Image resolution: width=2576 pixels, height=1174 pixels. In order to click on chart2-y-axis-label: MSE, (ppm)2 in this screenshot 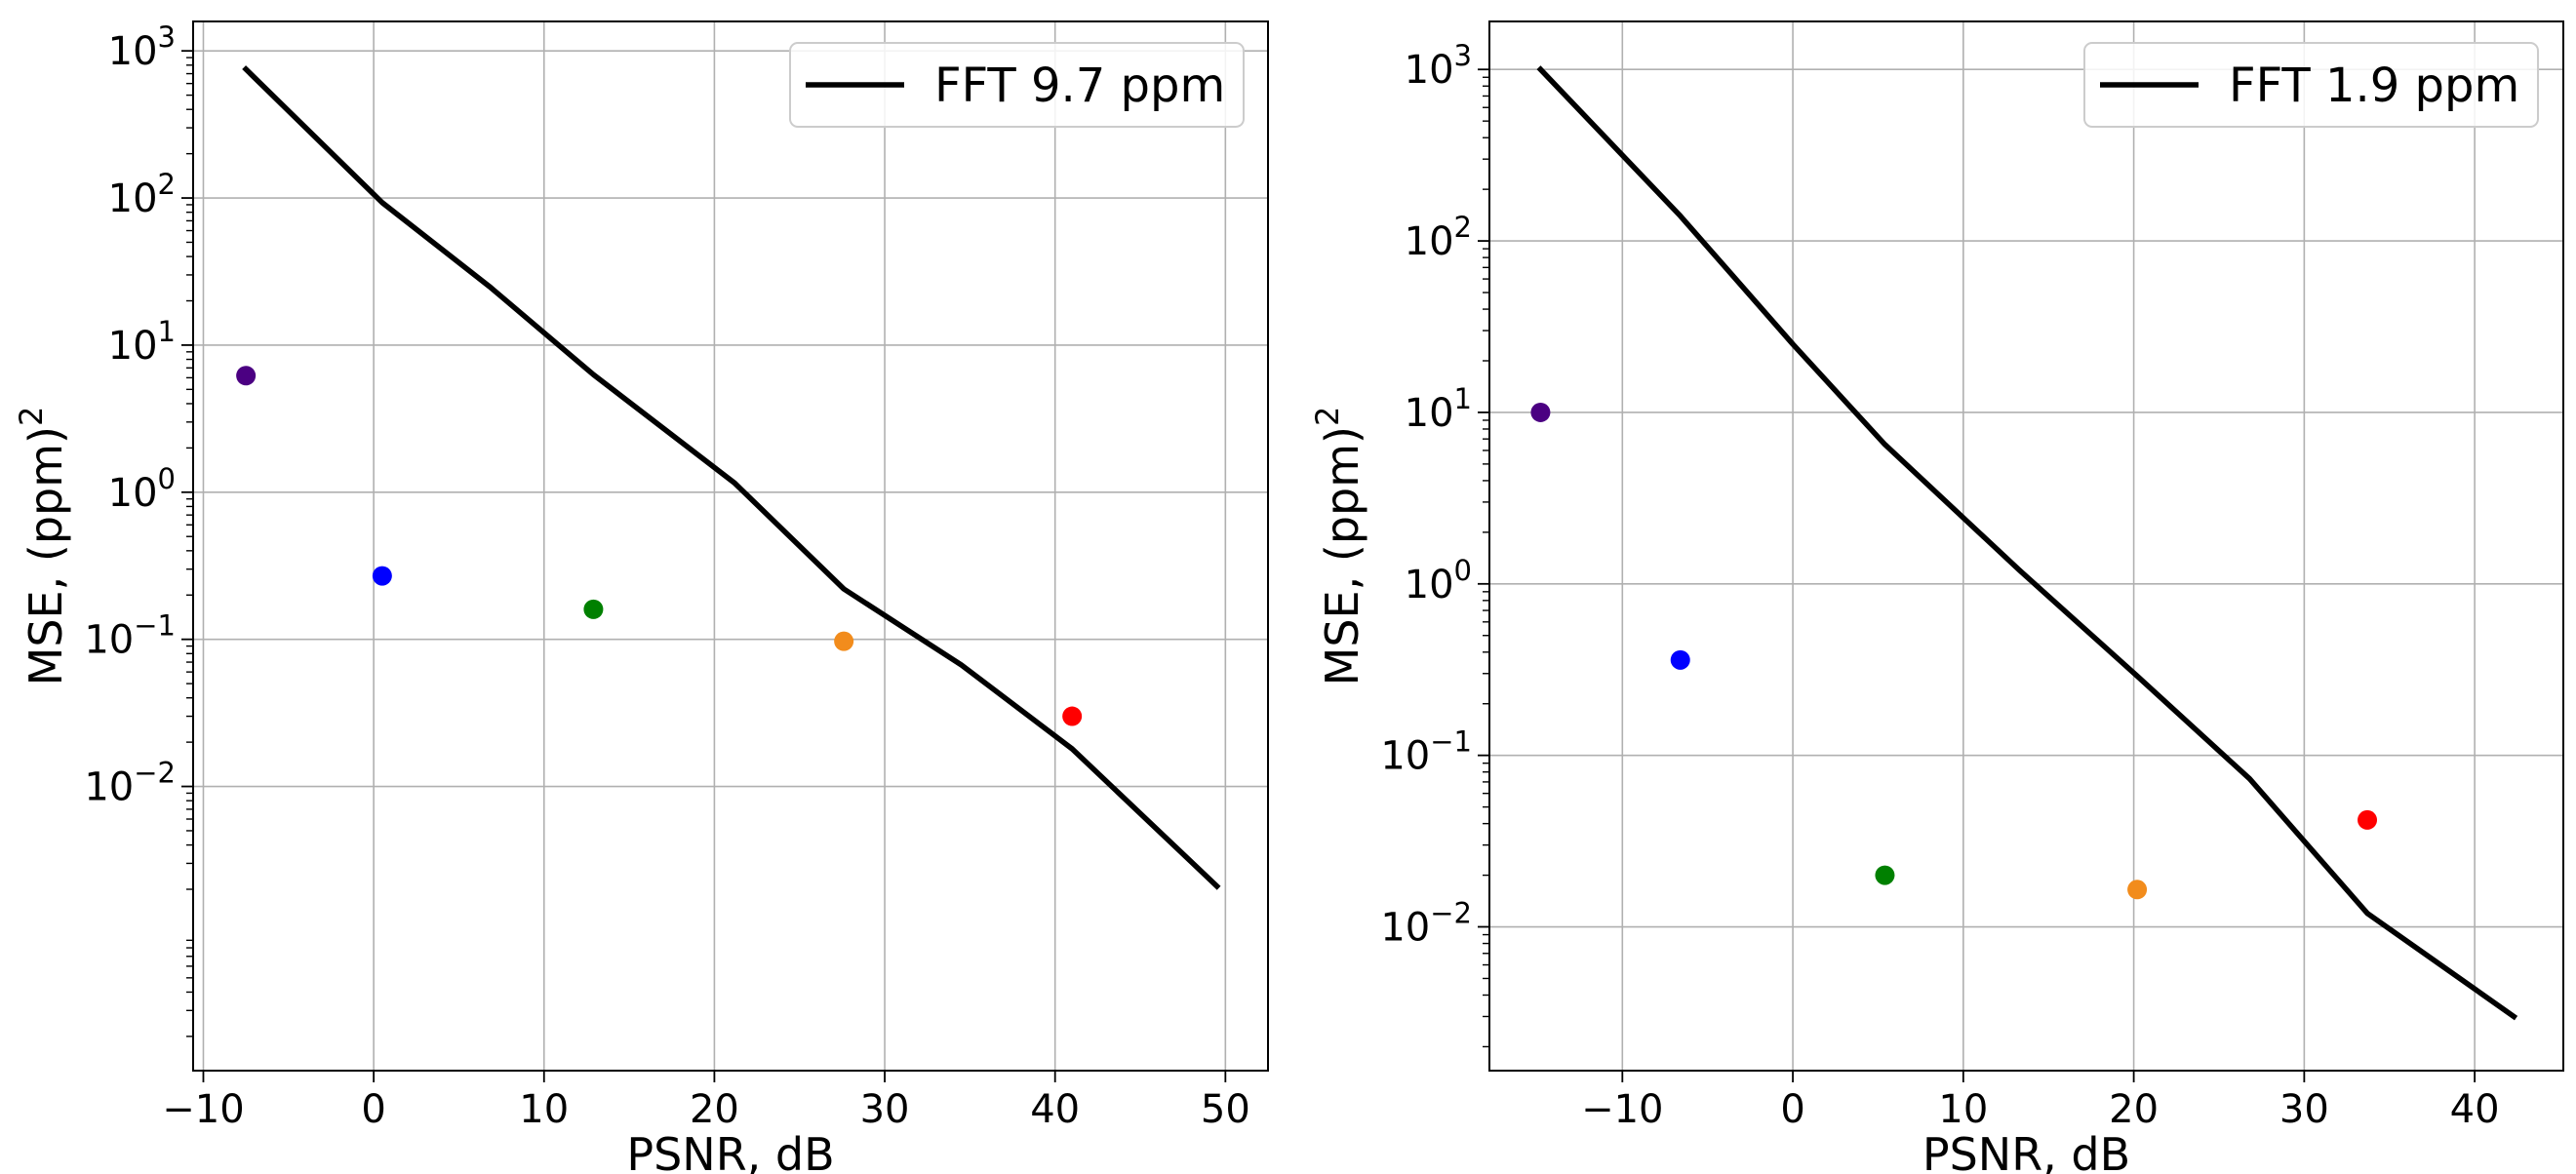, I will do `click(1338, 546)`.